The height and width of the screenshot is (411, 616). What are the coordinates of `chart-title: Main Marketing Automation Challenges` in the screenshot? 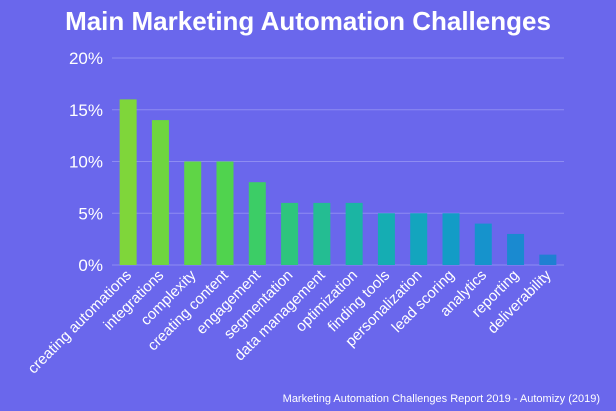 It's located at (308, 21).